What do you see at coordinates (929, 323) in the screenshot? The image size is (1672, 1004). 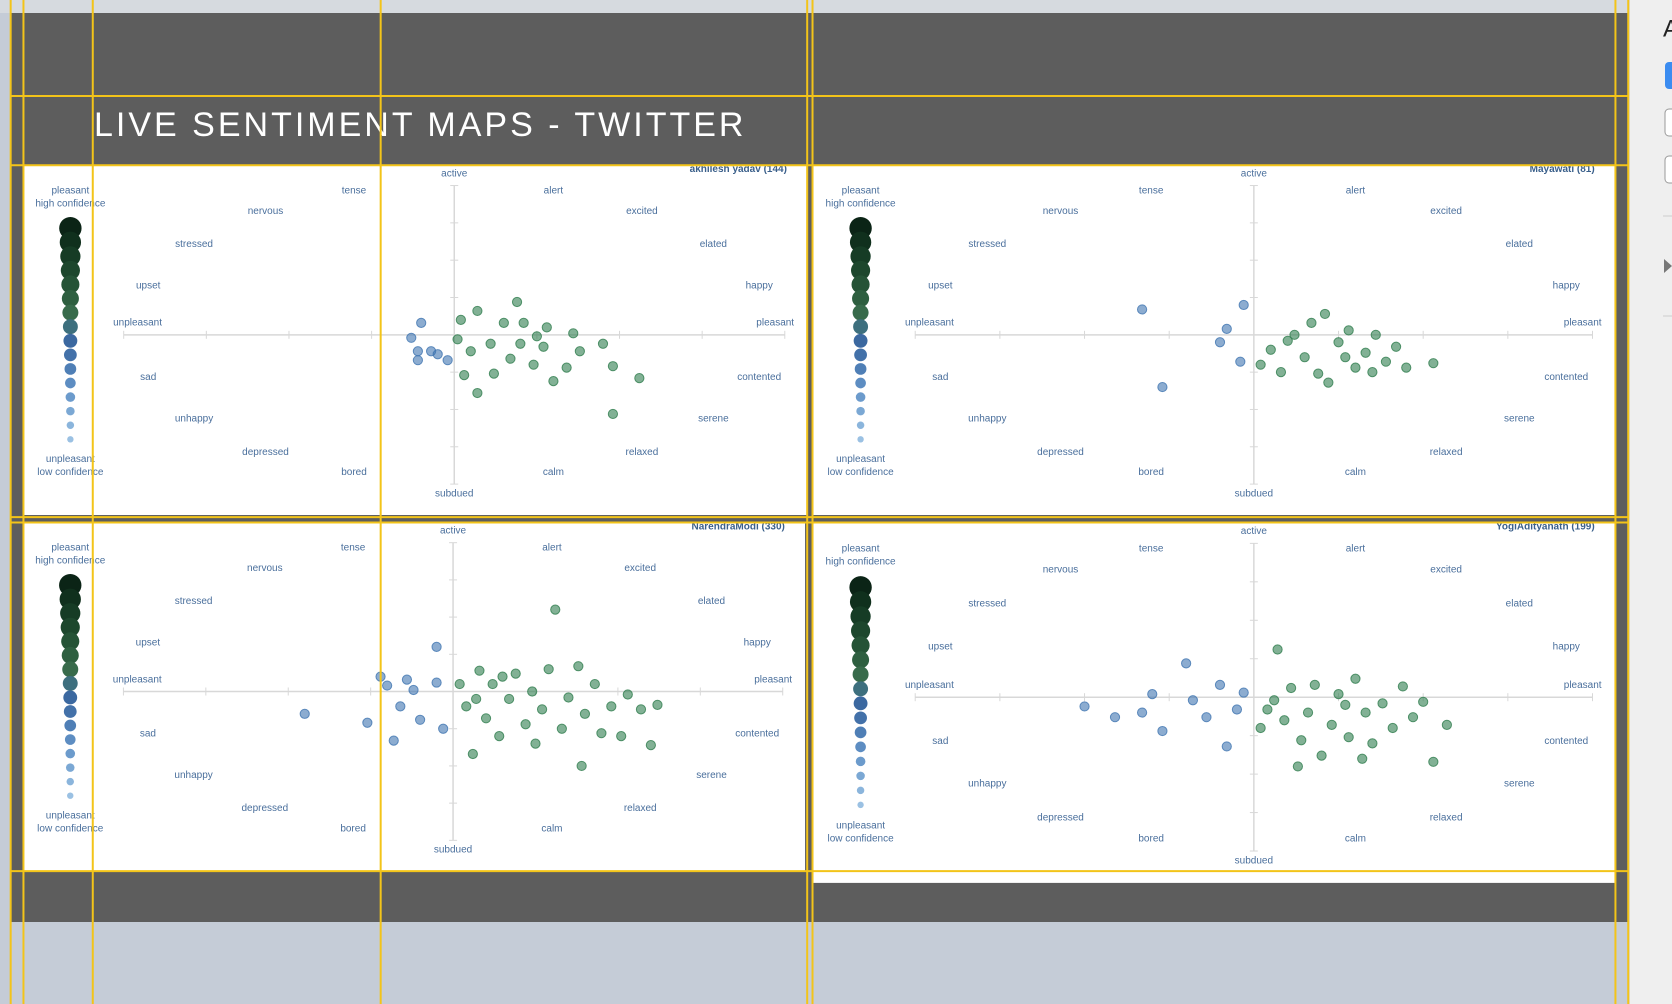 I see `emotion-label: unpleasant` at bounding box center [929, 323].